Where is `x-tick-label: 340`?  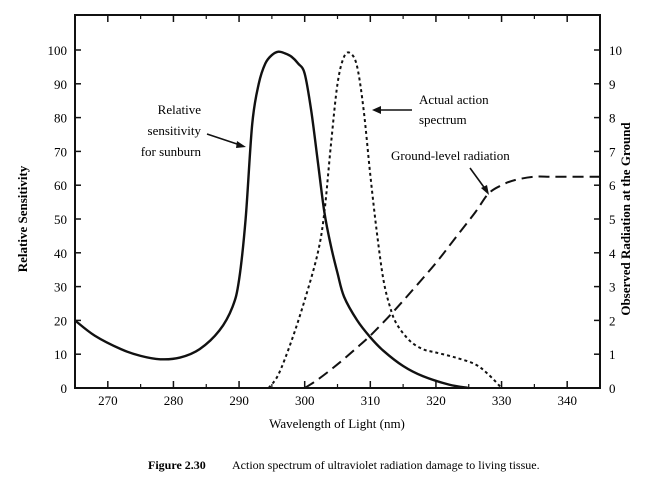 x-tick-label: 340 is located at coordinates (567, 400).